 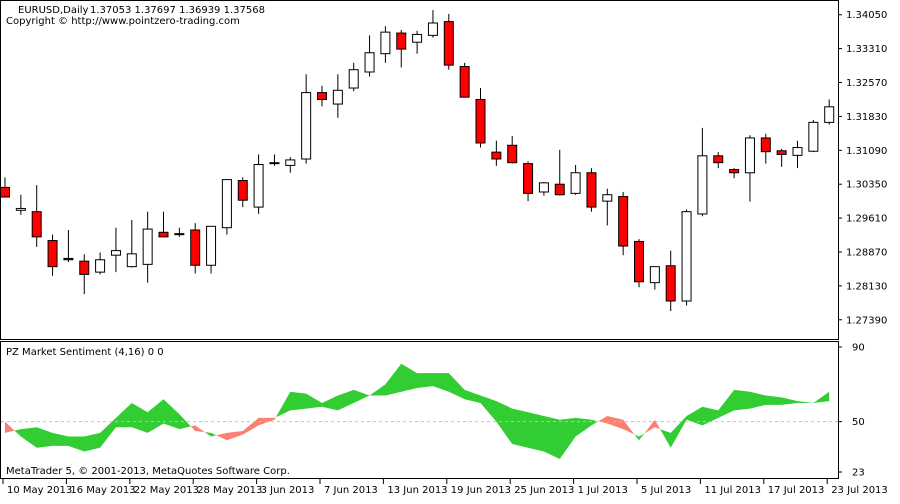 I want to click on price-tick-label: 1.28870, so click(x=866, y=252).